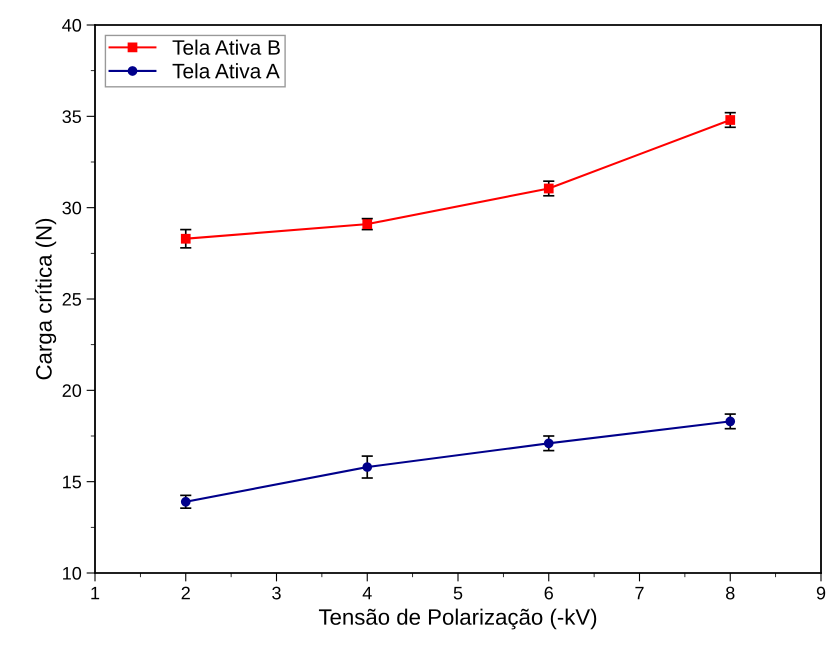 The width and height of the screenshot is (828, 656). Describe the element at coordinates (458, 593) in the screenshot. I see `x-tick-label: 5` at that location.